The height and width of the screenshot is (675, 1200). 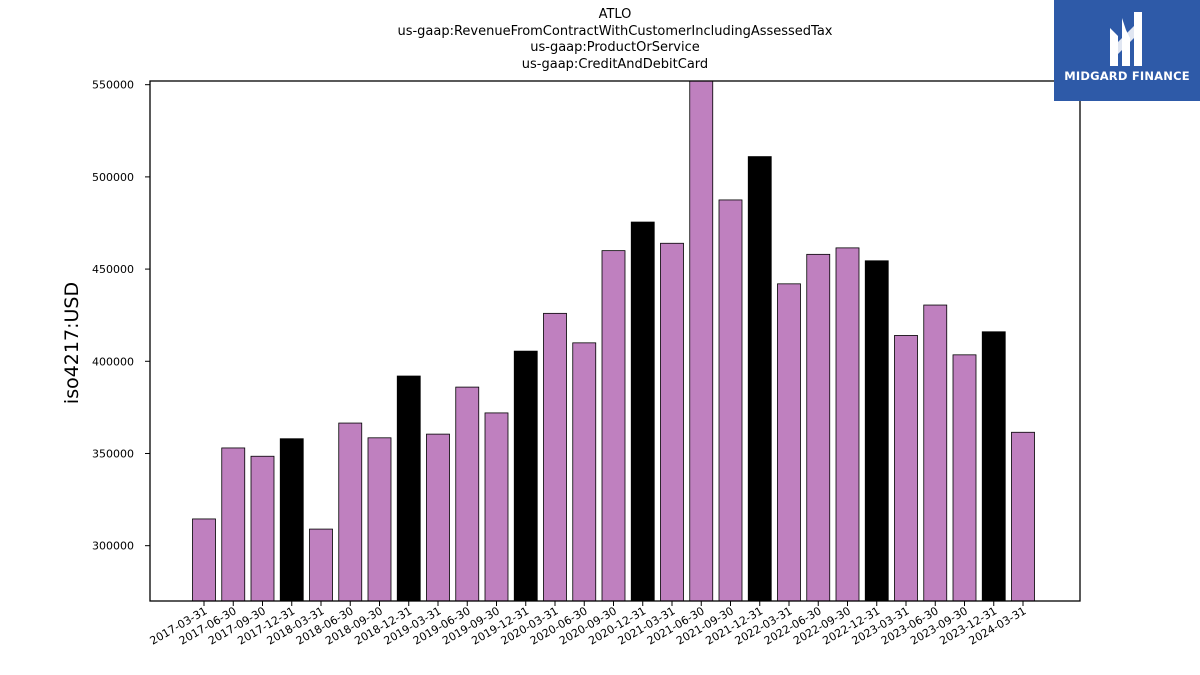 What do you see at coordinates (615, 14) in the screenshot?
I see `title-line-ticker: ATLO` at bounding box center [615, 14].